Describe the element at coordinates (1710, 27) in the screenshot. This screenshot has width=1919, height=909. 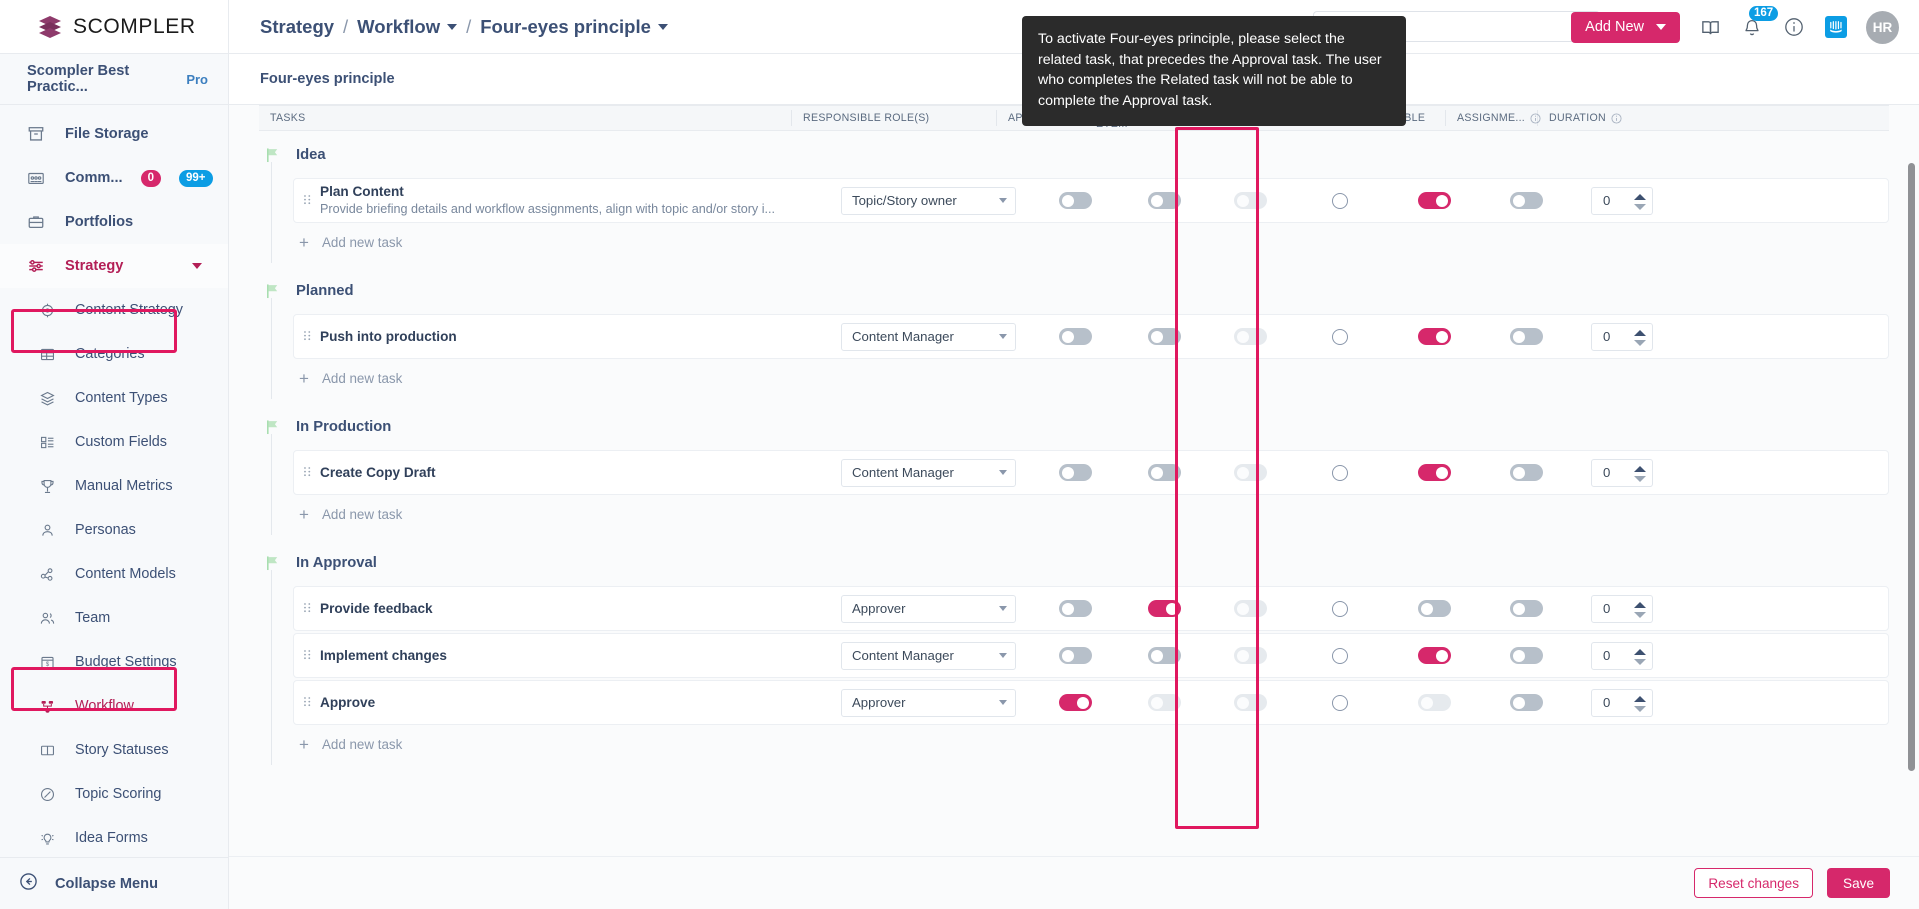
I see `knowledge-base-icon` at that location.